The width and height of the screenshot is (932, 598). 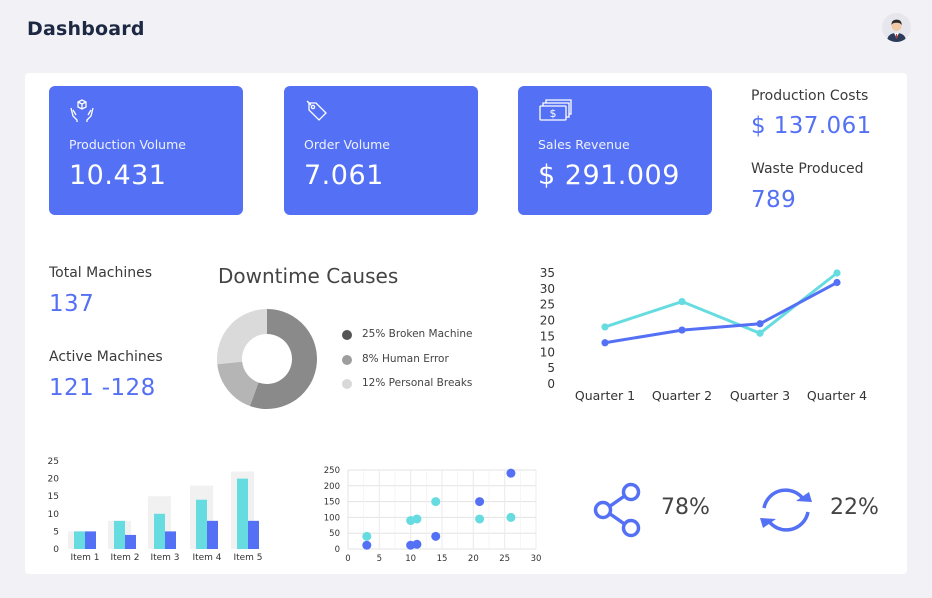 What do you see at coordinates (605, 395) in the screenshot?
I see `x-tick-label: Quarter 1` at bounding box center [605, 395].